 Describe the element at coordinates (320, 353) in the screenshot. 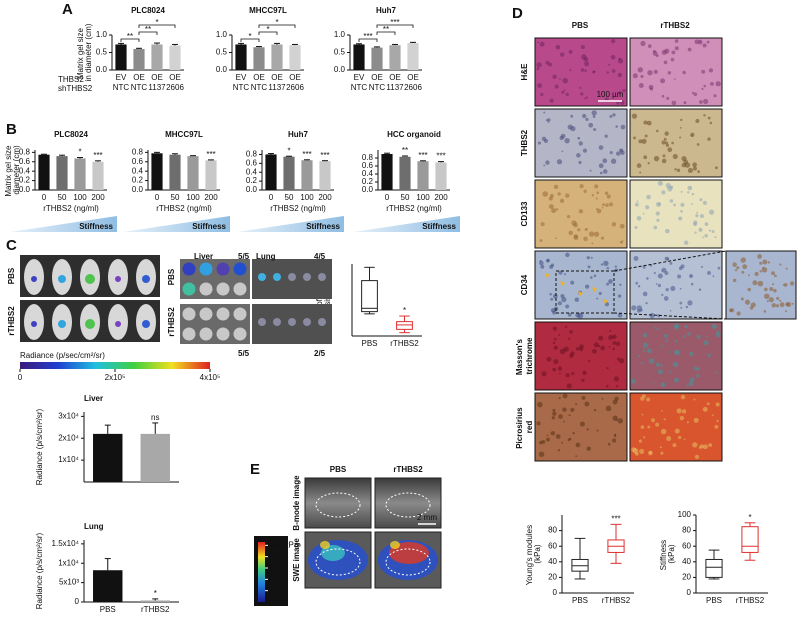

I see `count-label: 2/5` at that location.